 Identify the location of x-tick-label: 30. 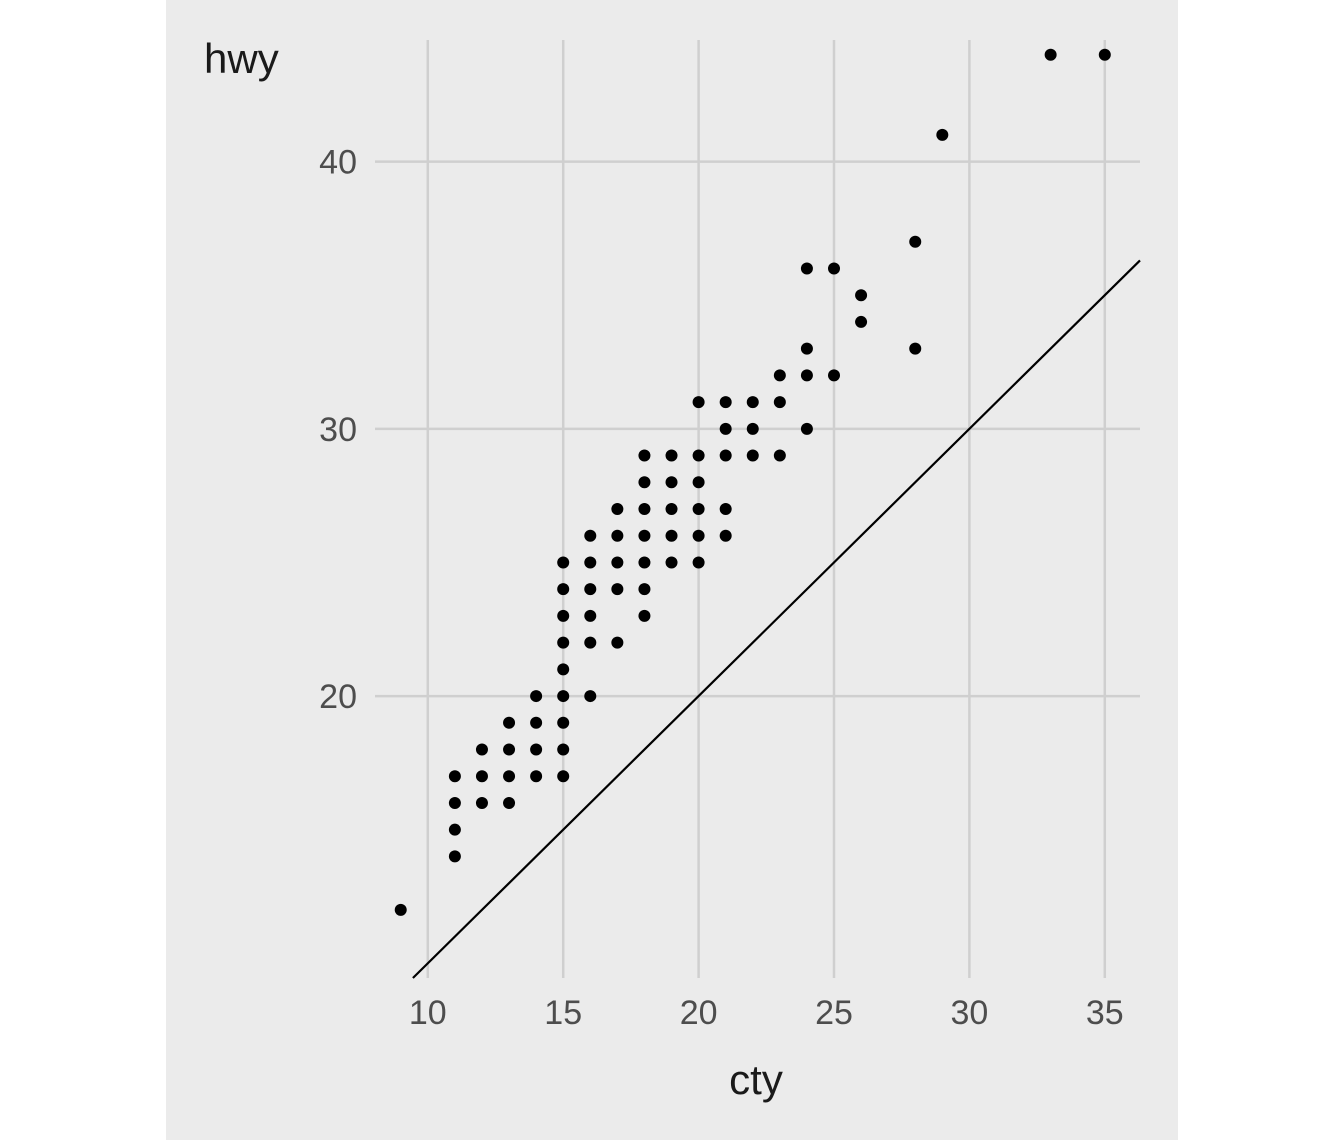
(969, 1013).